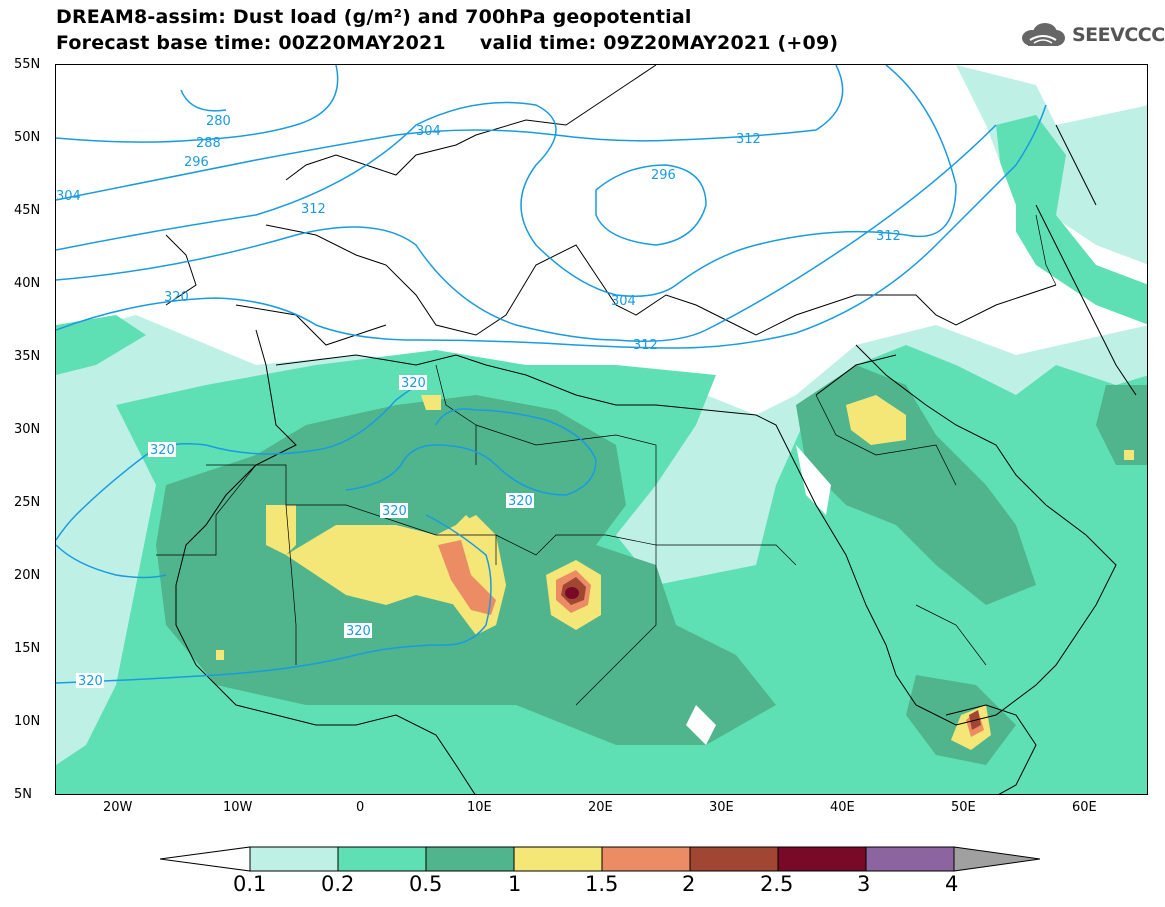 This screenshot has height=907, width=1165. I want to click on lon-label-20w: 20W, so click(118, 807).